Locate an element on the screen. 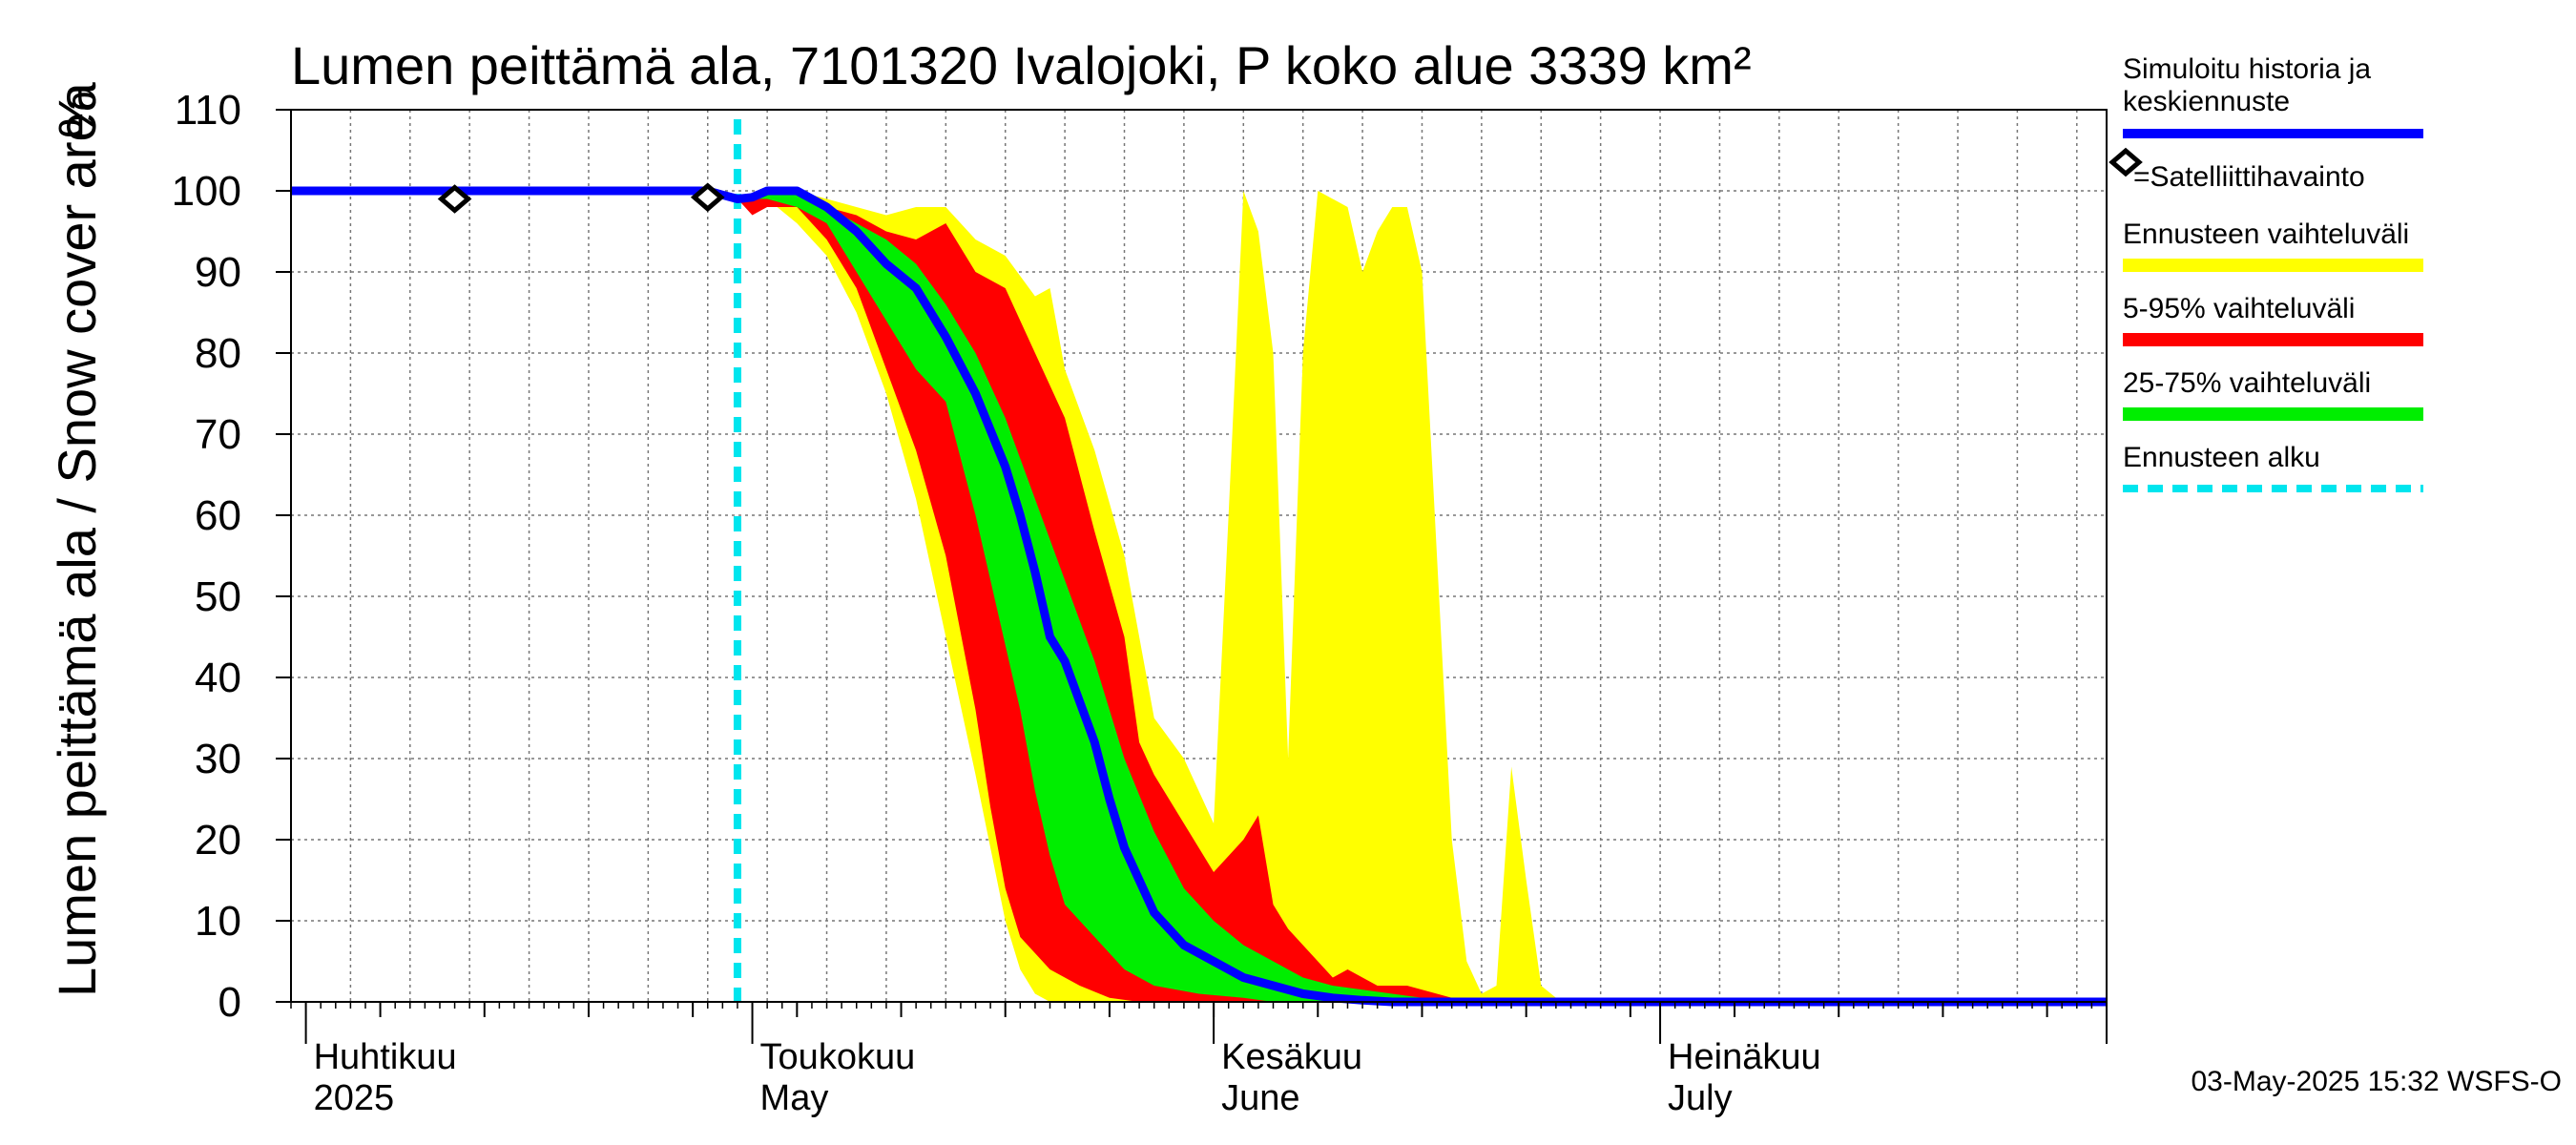 This screenshot has width=2576, height=1145. x-month-label: Huhtikuu is located at coordinates (385, 1057).